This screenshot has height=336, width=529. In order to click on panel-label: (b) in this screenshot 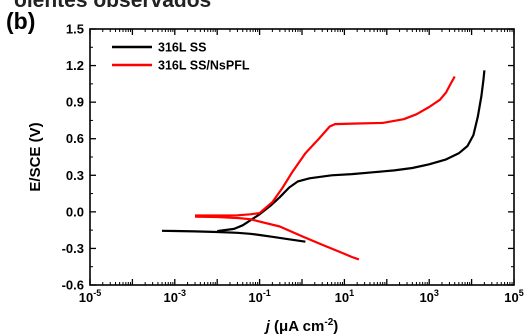, I will do `click(21, 21)`.